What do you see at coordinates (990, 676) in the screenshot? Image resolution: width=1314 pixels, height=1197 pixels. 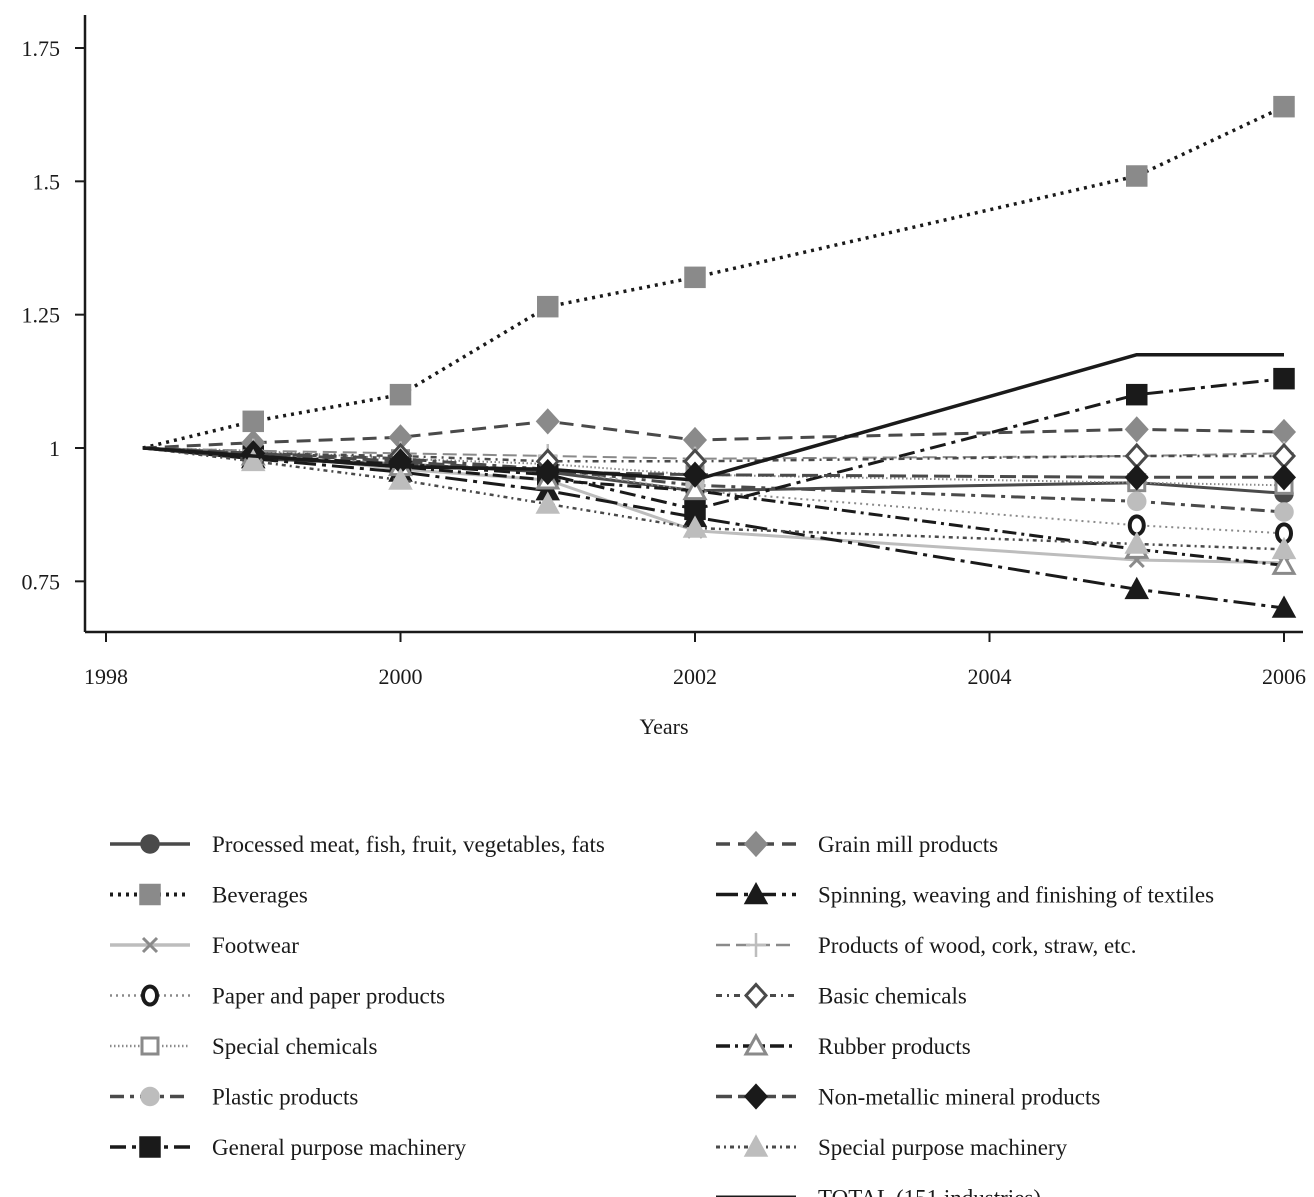 I see `x-tick-label: 2004` at bounding box center [990, 676].